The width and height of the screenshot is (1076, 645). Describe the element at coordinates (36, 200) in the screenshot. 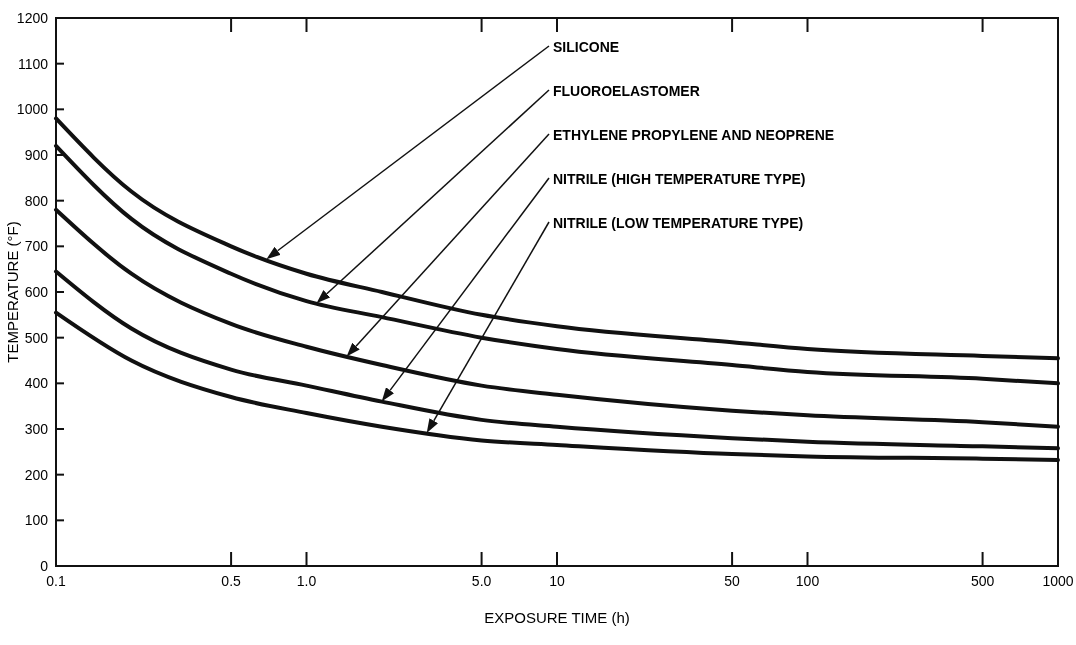

I see `y-tick-label: 800` at that location.